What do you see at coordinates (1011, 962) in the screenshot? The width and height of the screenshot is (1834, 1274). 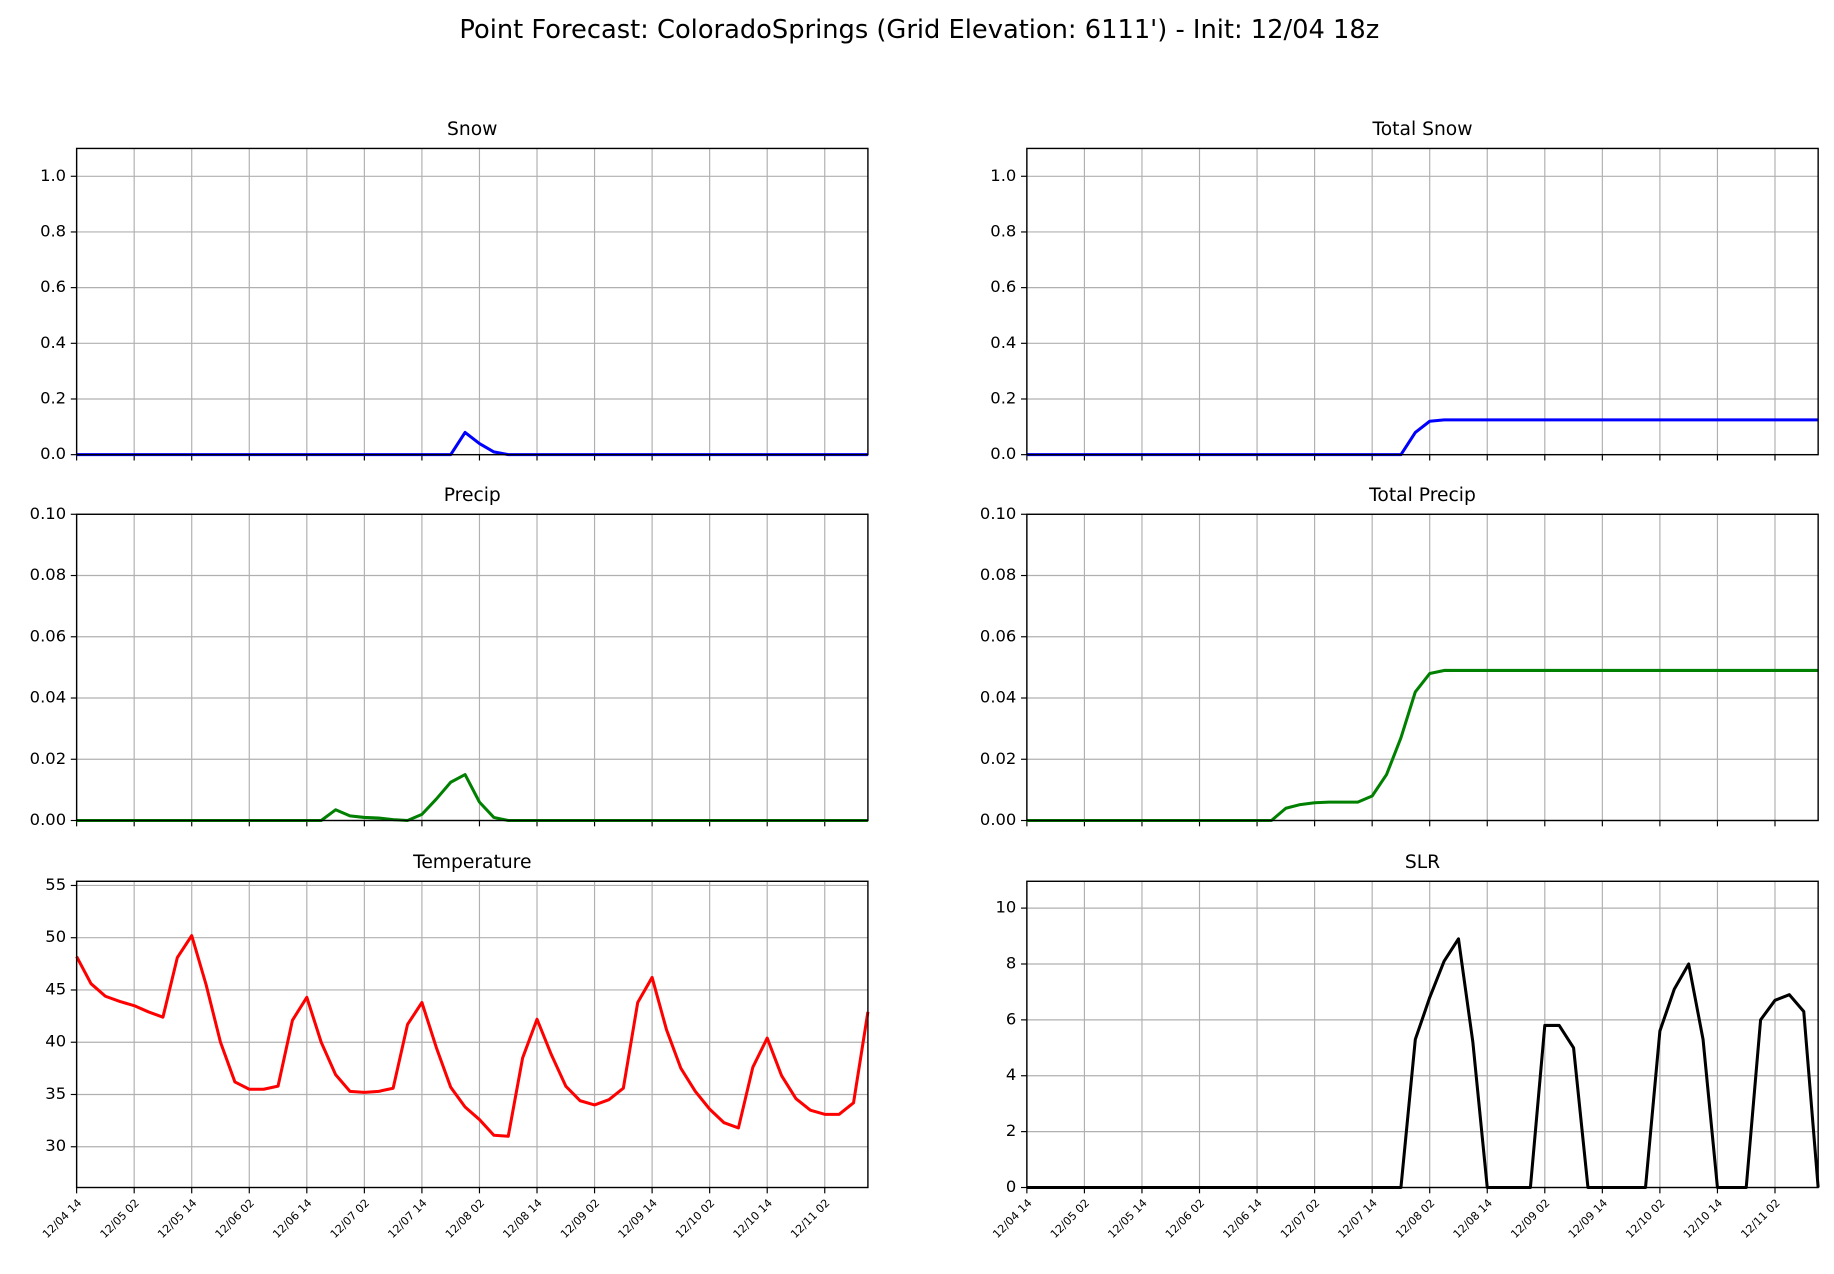 I see `y-tick-label: 8` at bounding box center [1011, 962].